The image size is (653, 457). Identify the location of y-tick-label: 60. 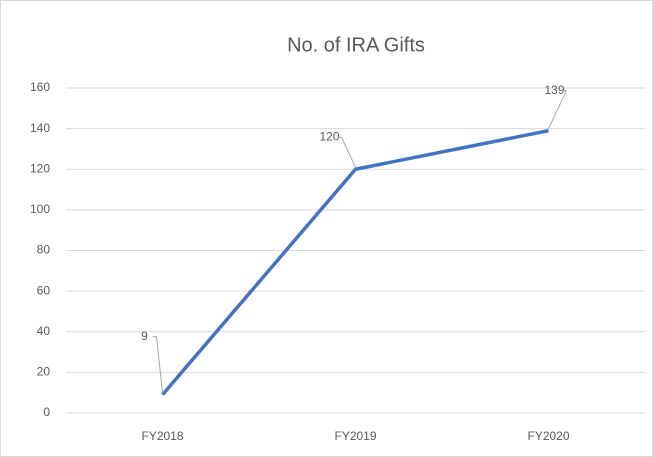
(44, 290).